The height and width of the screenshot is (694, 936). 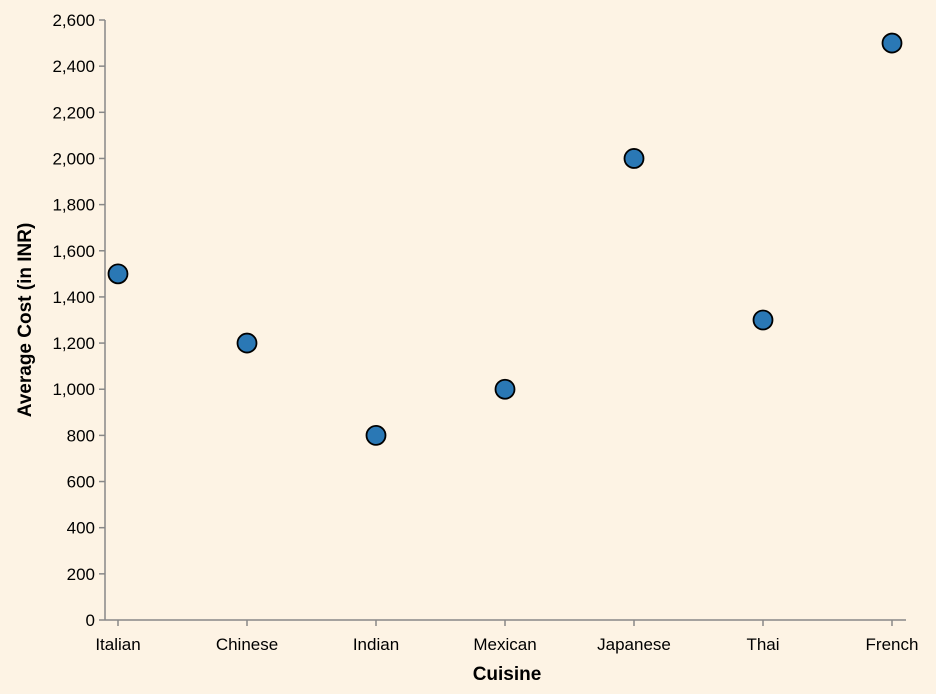 What do you see at coordinates (73, 389) in the screenshot?
I see `y-tick-label: 1,000` at bounding box center [73, 389].